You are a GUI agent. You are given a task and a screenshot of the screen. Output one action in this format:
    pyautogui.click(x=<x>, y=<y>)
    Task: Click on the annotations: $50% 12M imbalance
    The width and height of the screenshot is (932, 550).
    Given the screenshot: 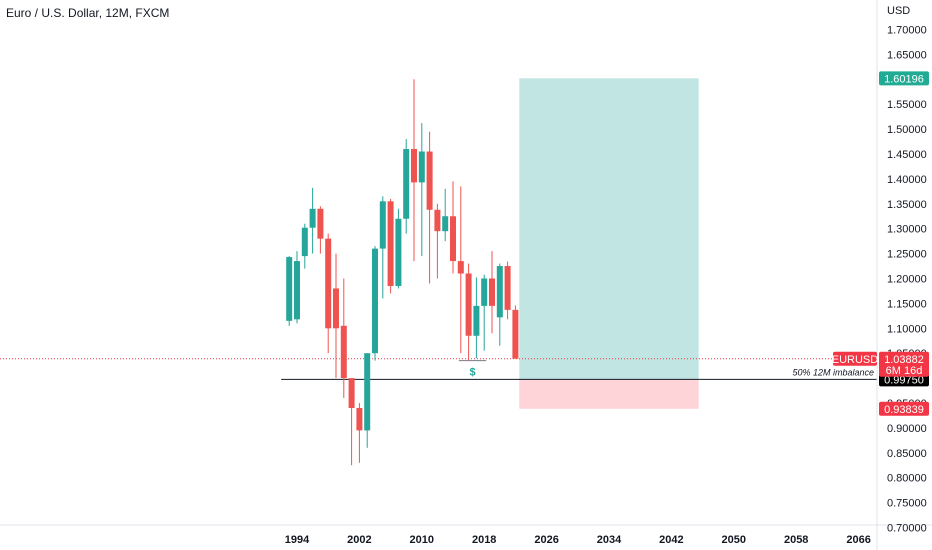 What is the action you would take?
    pyautogui.click(x=671, y=373)
    